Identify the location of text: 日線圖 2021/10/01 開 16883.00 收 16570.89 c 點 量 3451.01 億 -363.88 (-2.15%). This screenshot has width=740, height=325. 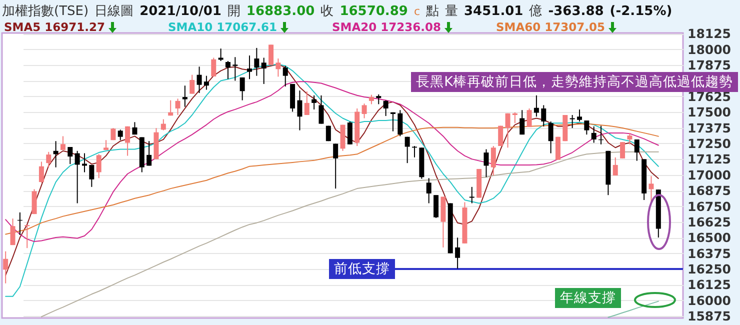
(383, 11).